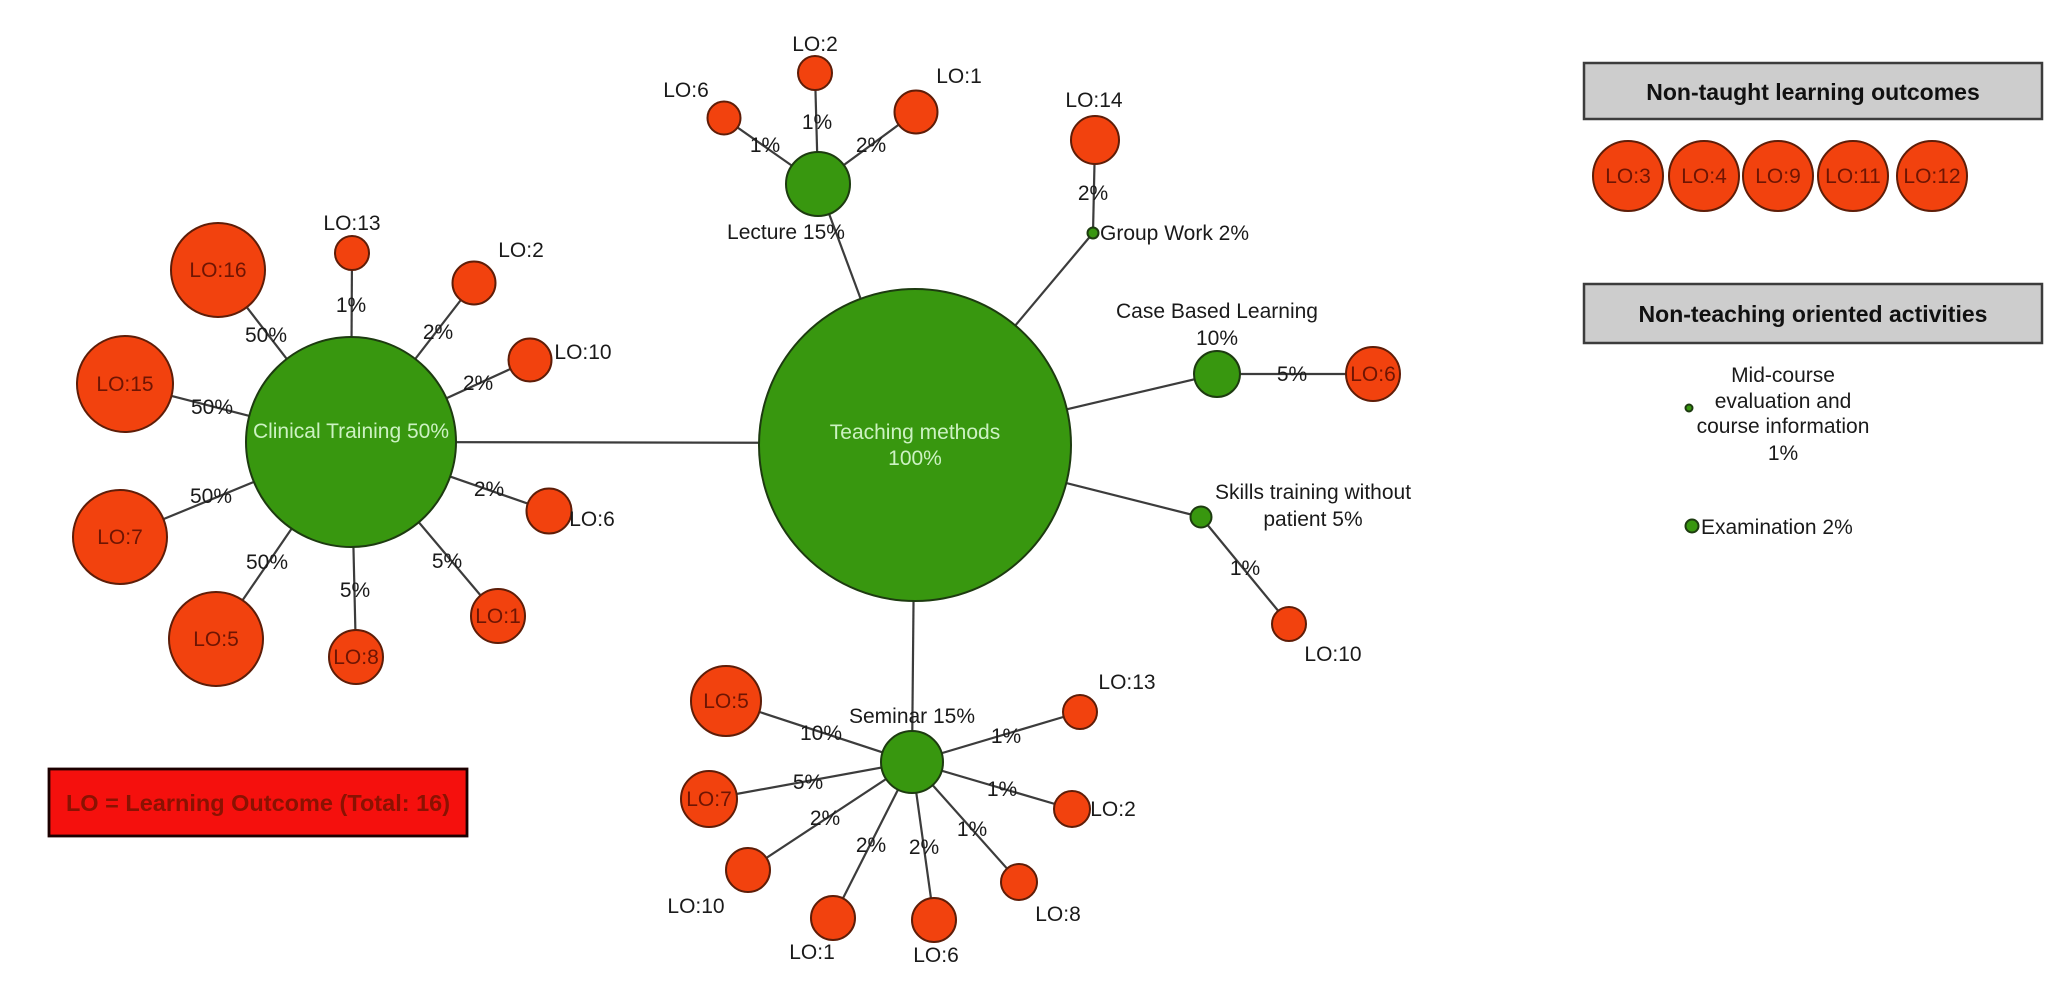 The image size is (2059, 1001). I want to click on svg-text:Non-teaching oriented activiti: Non-teaching oriented activities, so click(1813, 314).